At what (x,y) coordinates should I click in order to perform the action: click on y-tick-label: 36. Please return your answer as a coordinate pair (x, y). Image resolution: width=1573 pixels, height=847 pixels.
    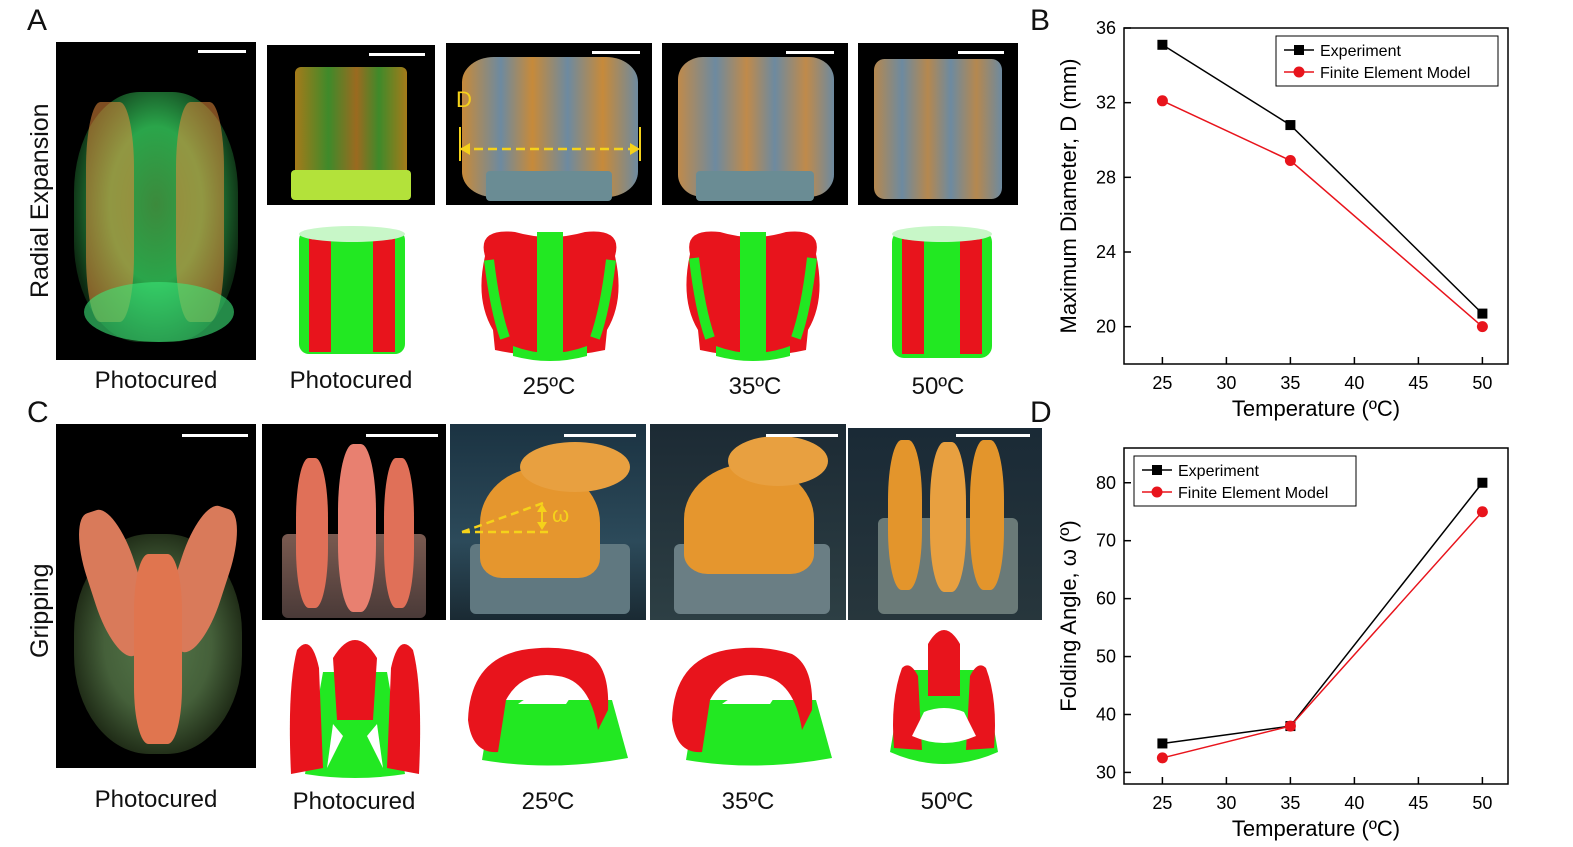
    Looking at the image, I should click on (1106, 28).